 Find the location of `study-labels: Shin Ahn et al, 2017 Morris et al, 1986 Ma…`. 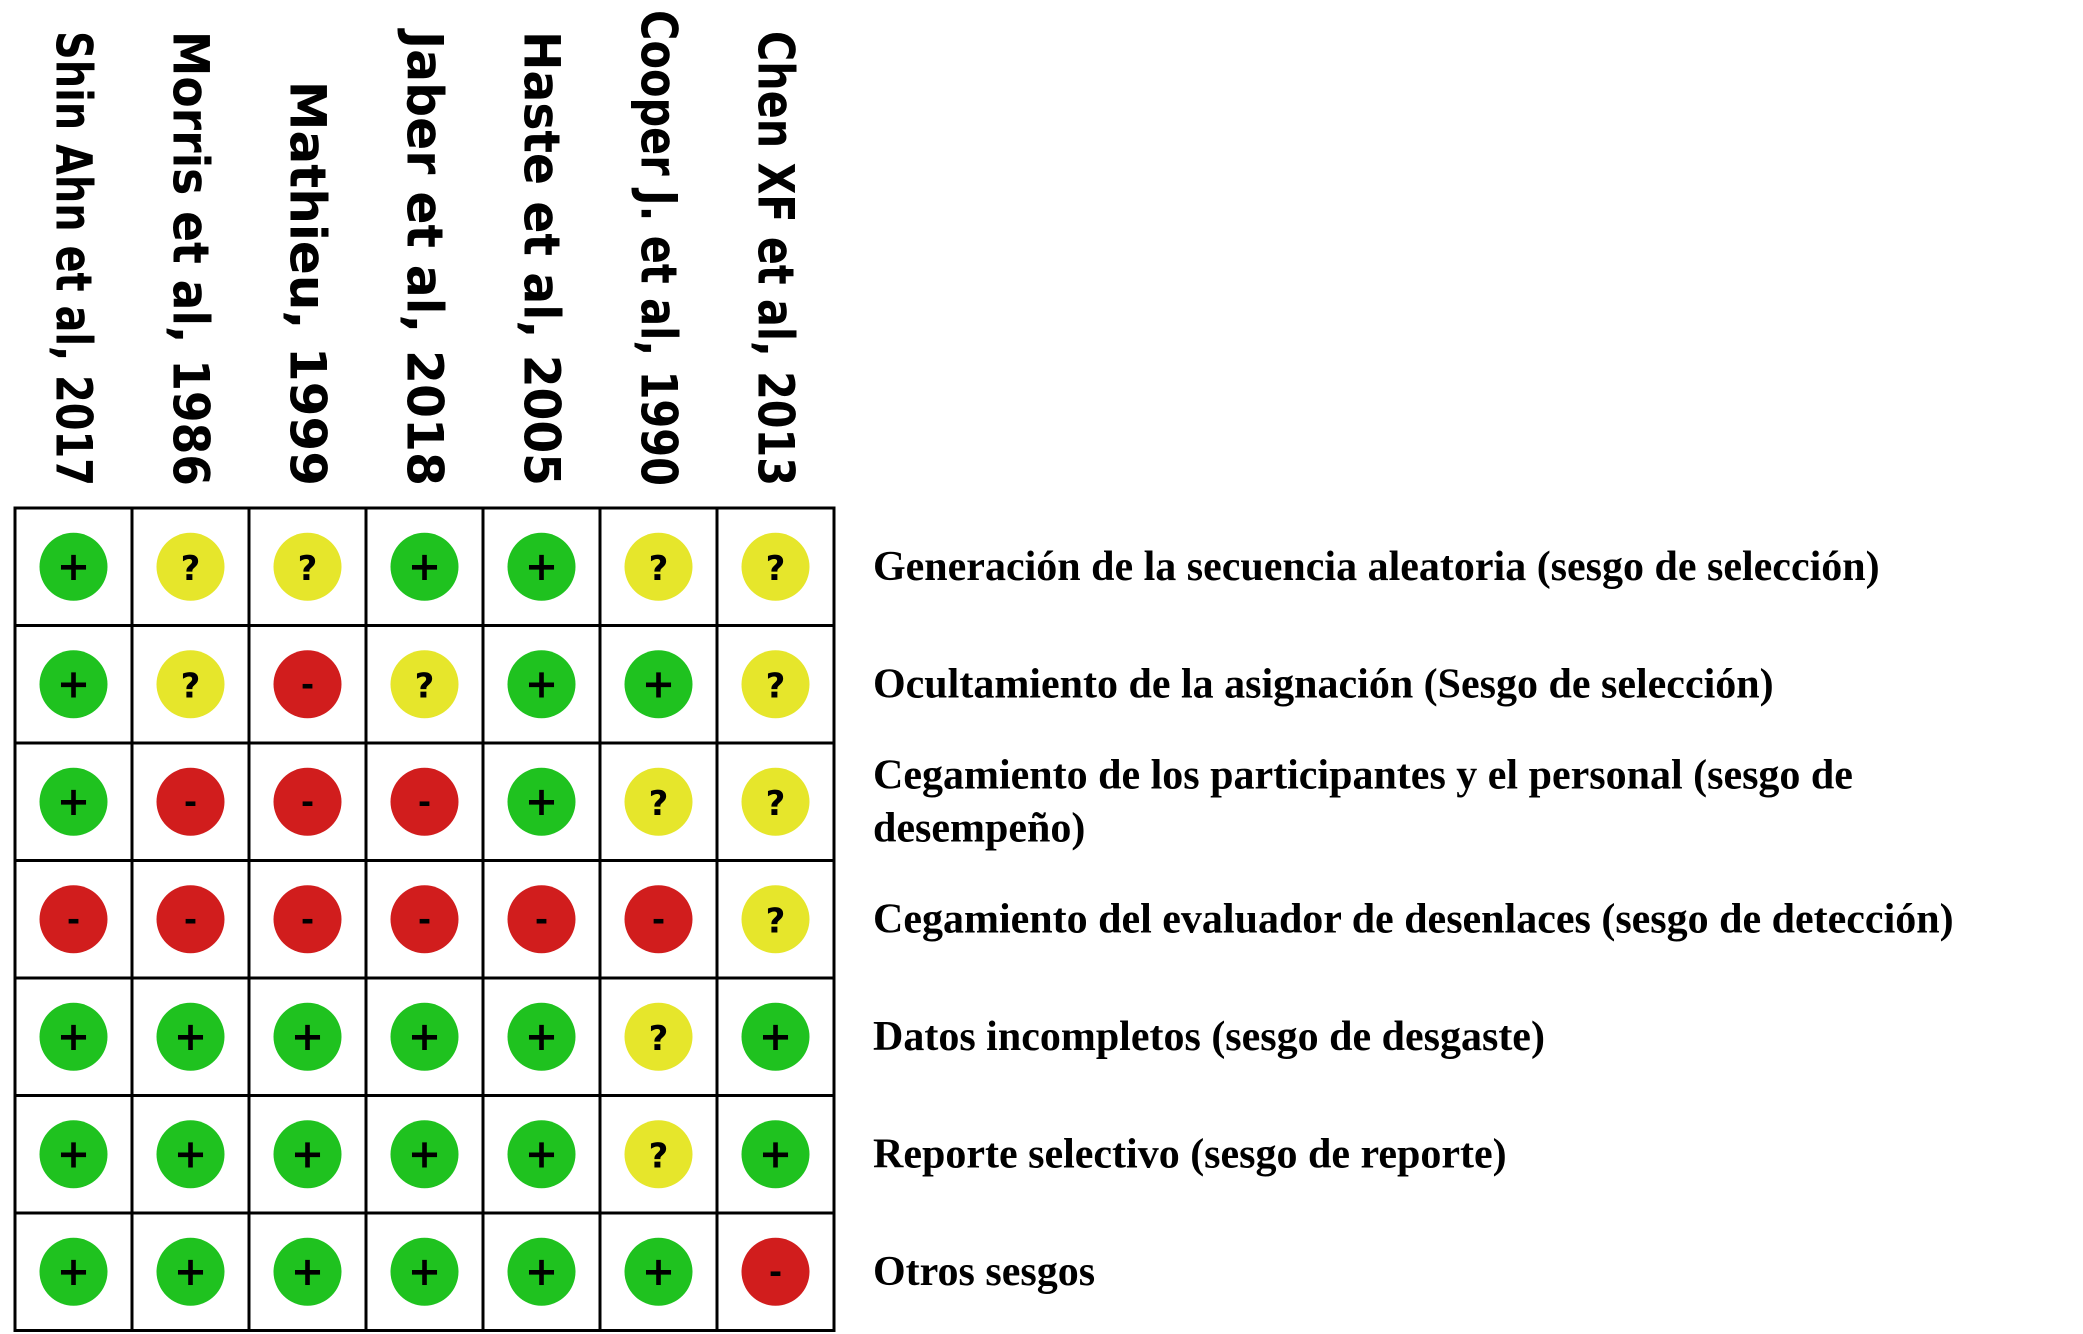

study-labels: Shin Ahn et al, 2017 Morris et al, 1986 Ma… is located at coordinates (425, 248).